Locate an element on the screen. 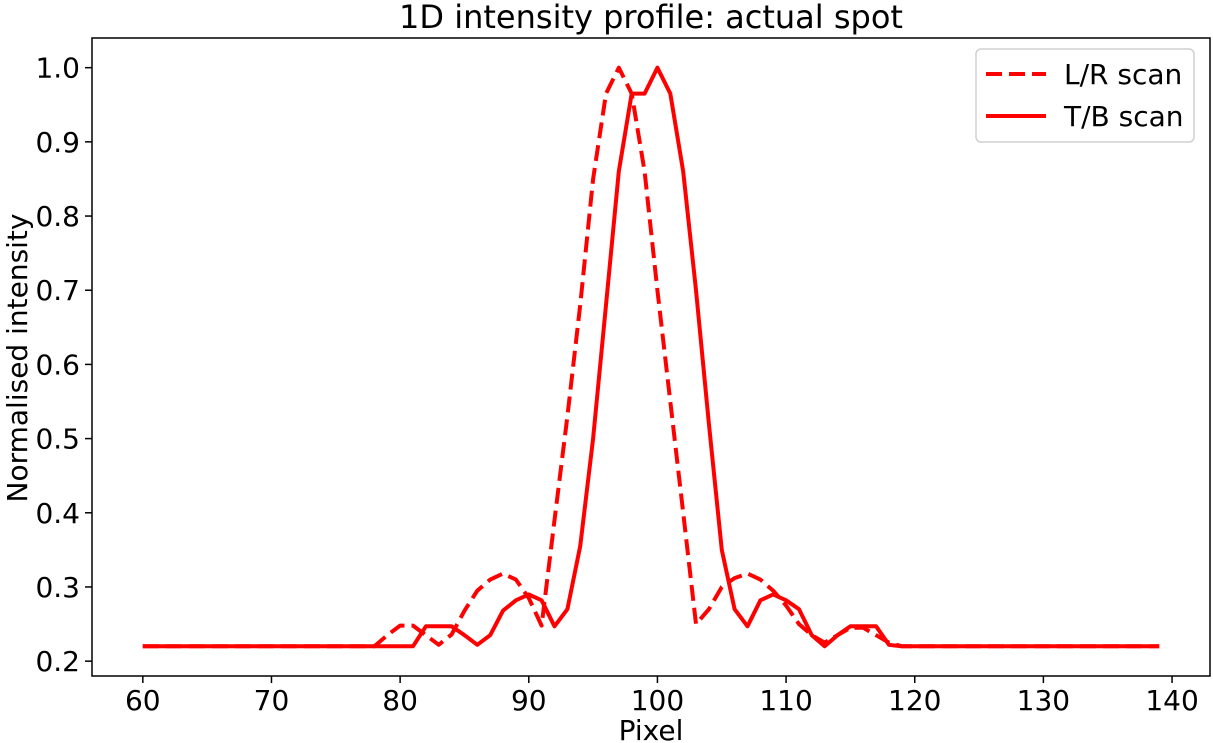 The width and height of the screenshot is (1213, 743). y-tick-label: 0.5 is located at coordinates (57, 439).